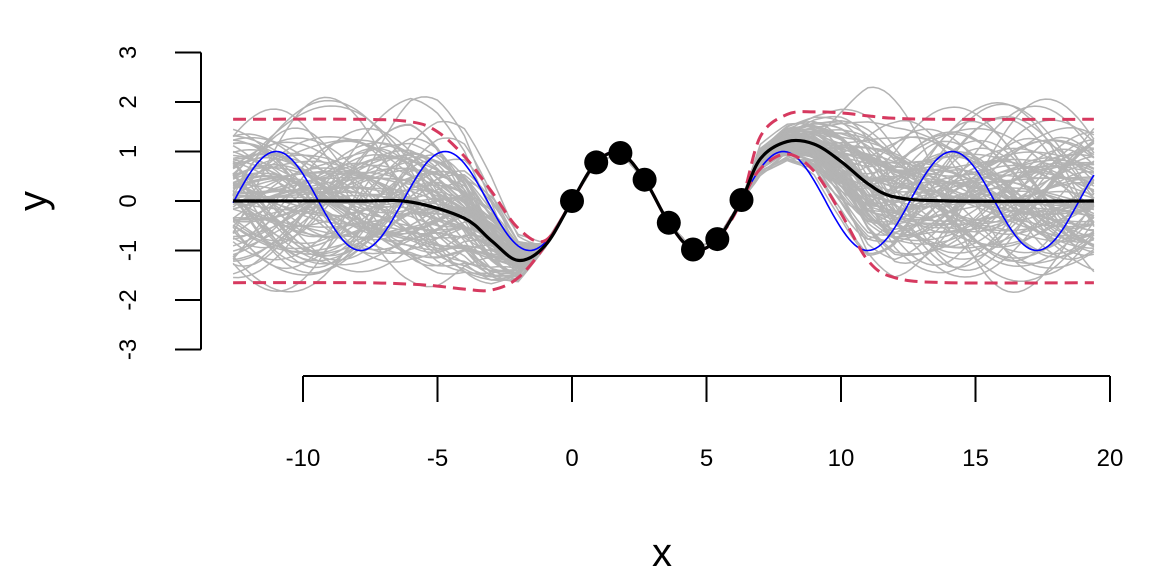 This screenshot has height=576, width=1152. What do you see at coordinates (706, 458) in the screenshot?
I see `x-tick-label: 5` at bounding box center [706, 458].